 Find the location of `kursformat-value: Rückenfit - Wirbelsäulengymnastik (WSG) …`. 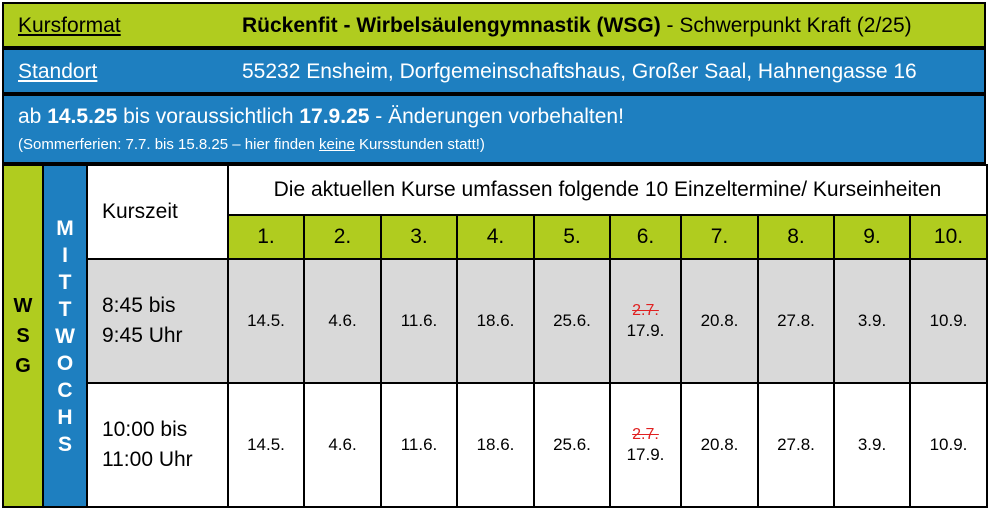

kursformat-value: Rückenfit - Wirbelsäulengymnastik (WSG) … is located at coordinates (577, 26).